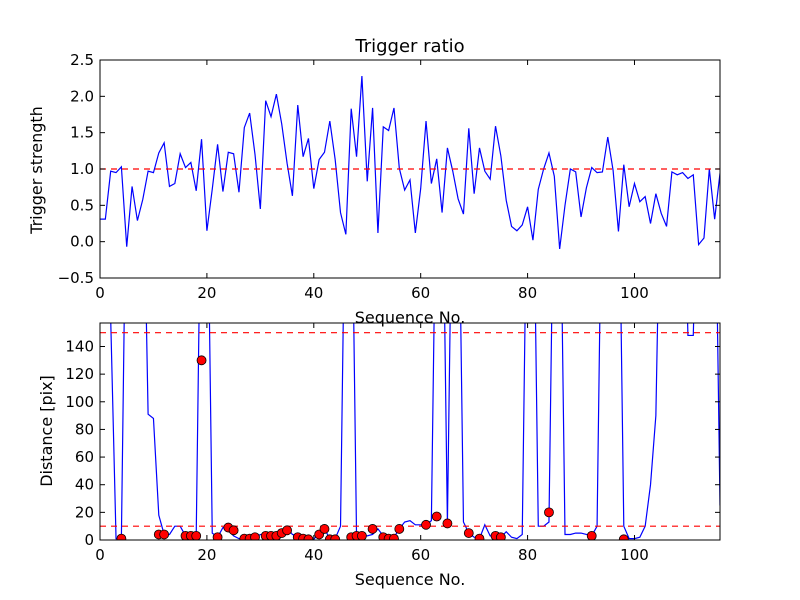 This screenshot has height=600, width=800. What do you see at coordinates (84, 429) in the screenshot?
I see `y-tick-label: 80` at bounding box center [84, 429].